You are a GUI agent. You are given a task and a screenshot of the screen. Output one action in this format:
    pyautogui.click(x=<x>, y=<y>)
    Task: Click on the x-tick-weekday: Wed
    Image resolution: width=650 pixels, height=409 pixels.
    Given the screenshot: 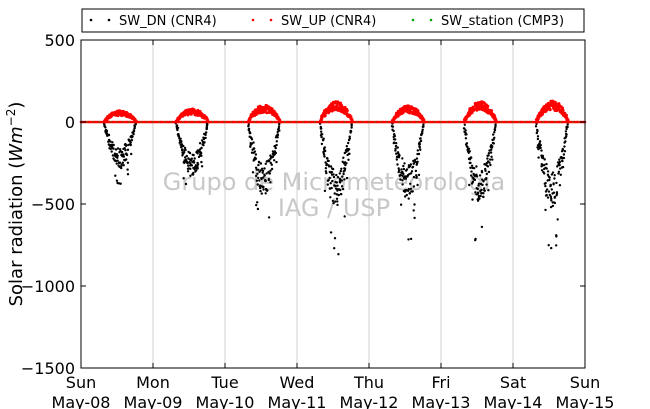 What is the action you would take?
    pyautogui.click(x=297, y=382)
    